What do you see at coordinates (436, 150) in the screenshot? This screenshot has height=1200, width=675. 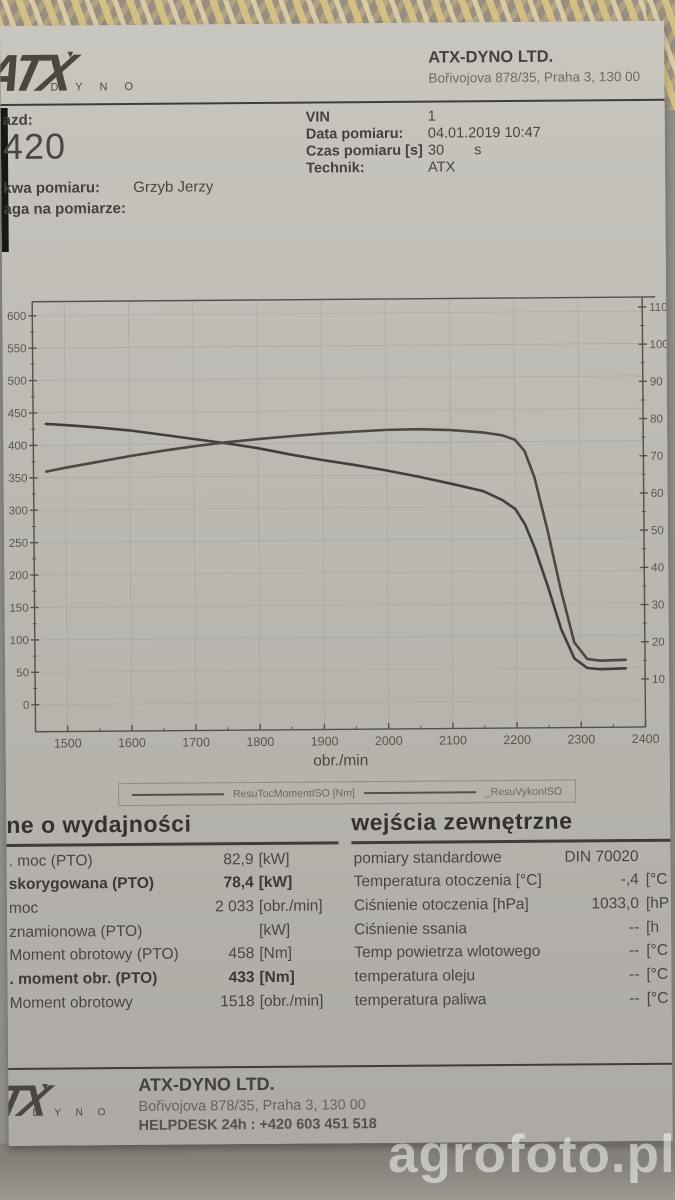 I see `meta-value: 30` at bounding box center [436, 150].